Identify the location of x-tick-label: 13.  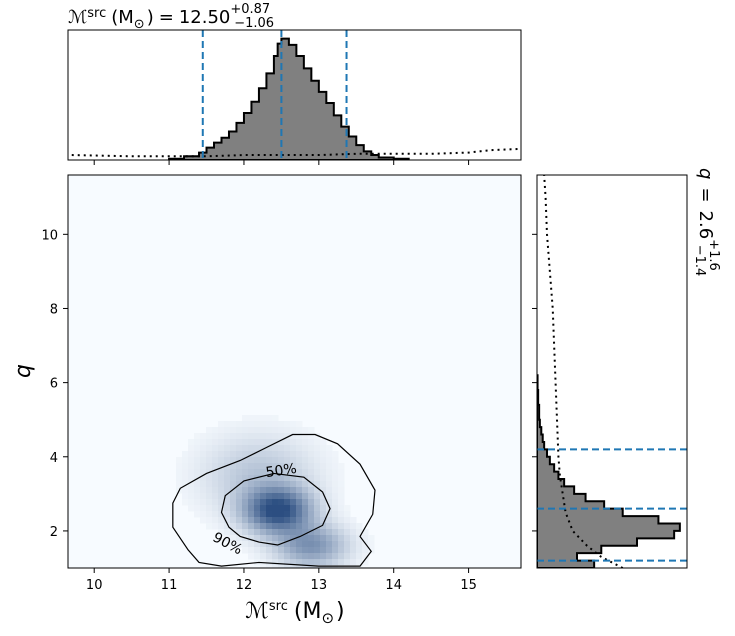
(319, 585).